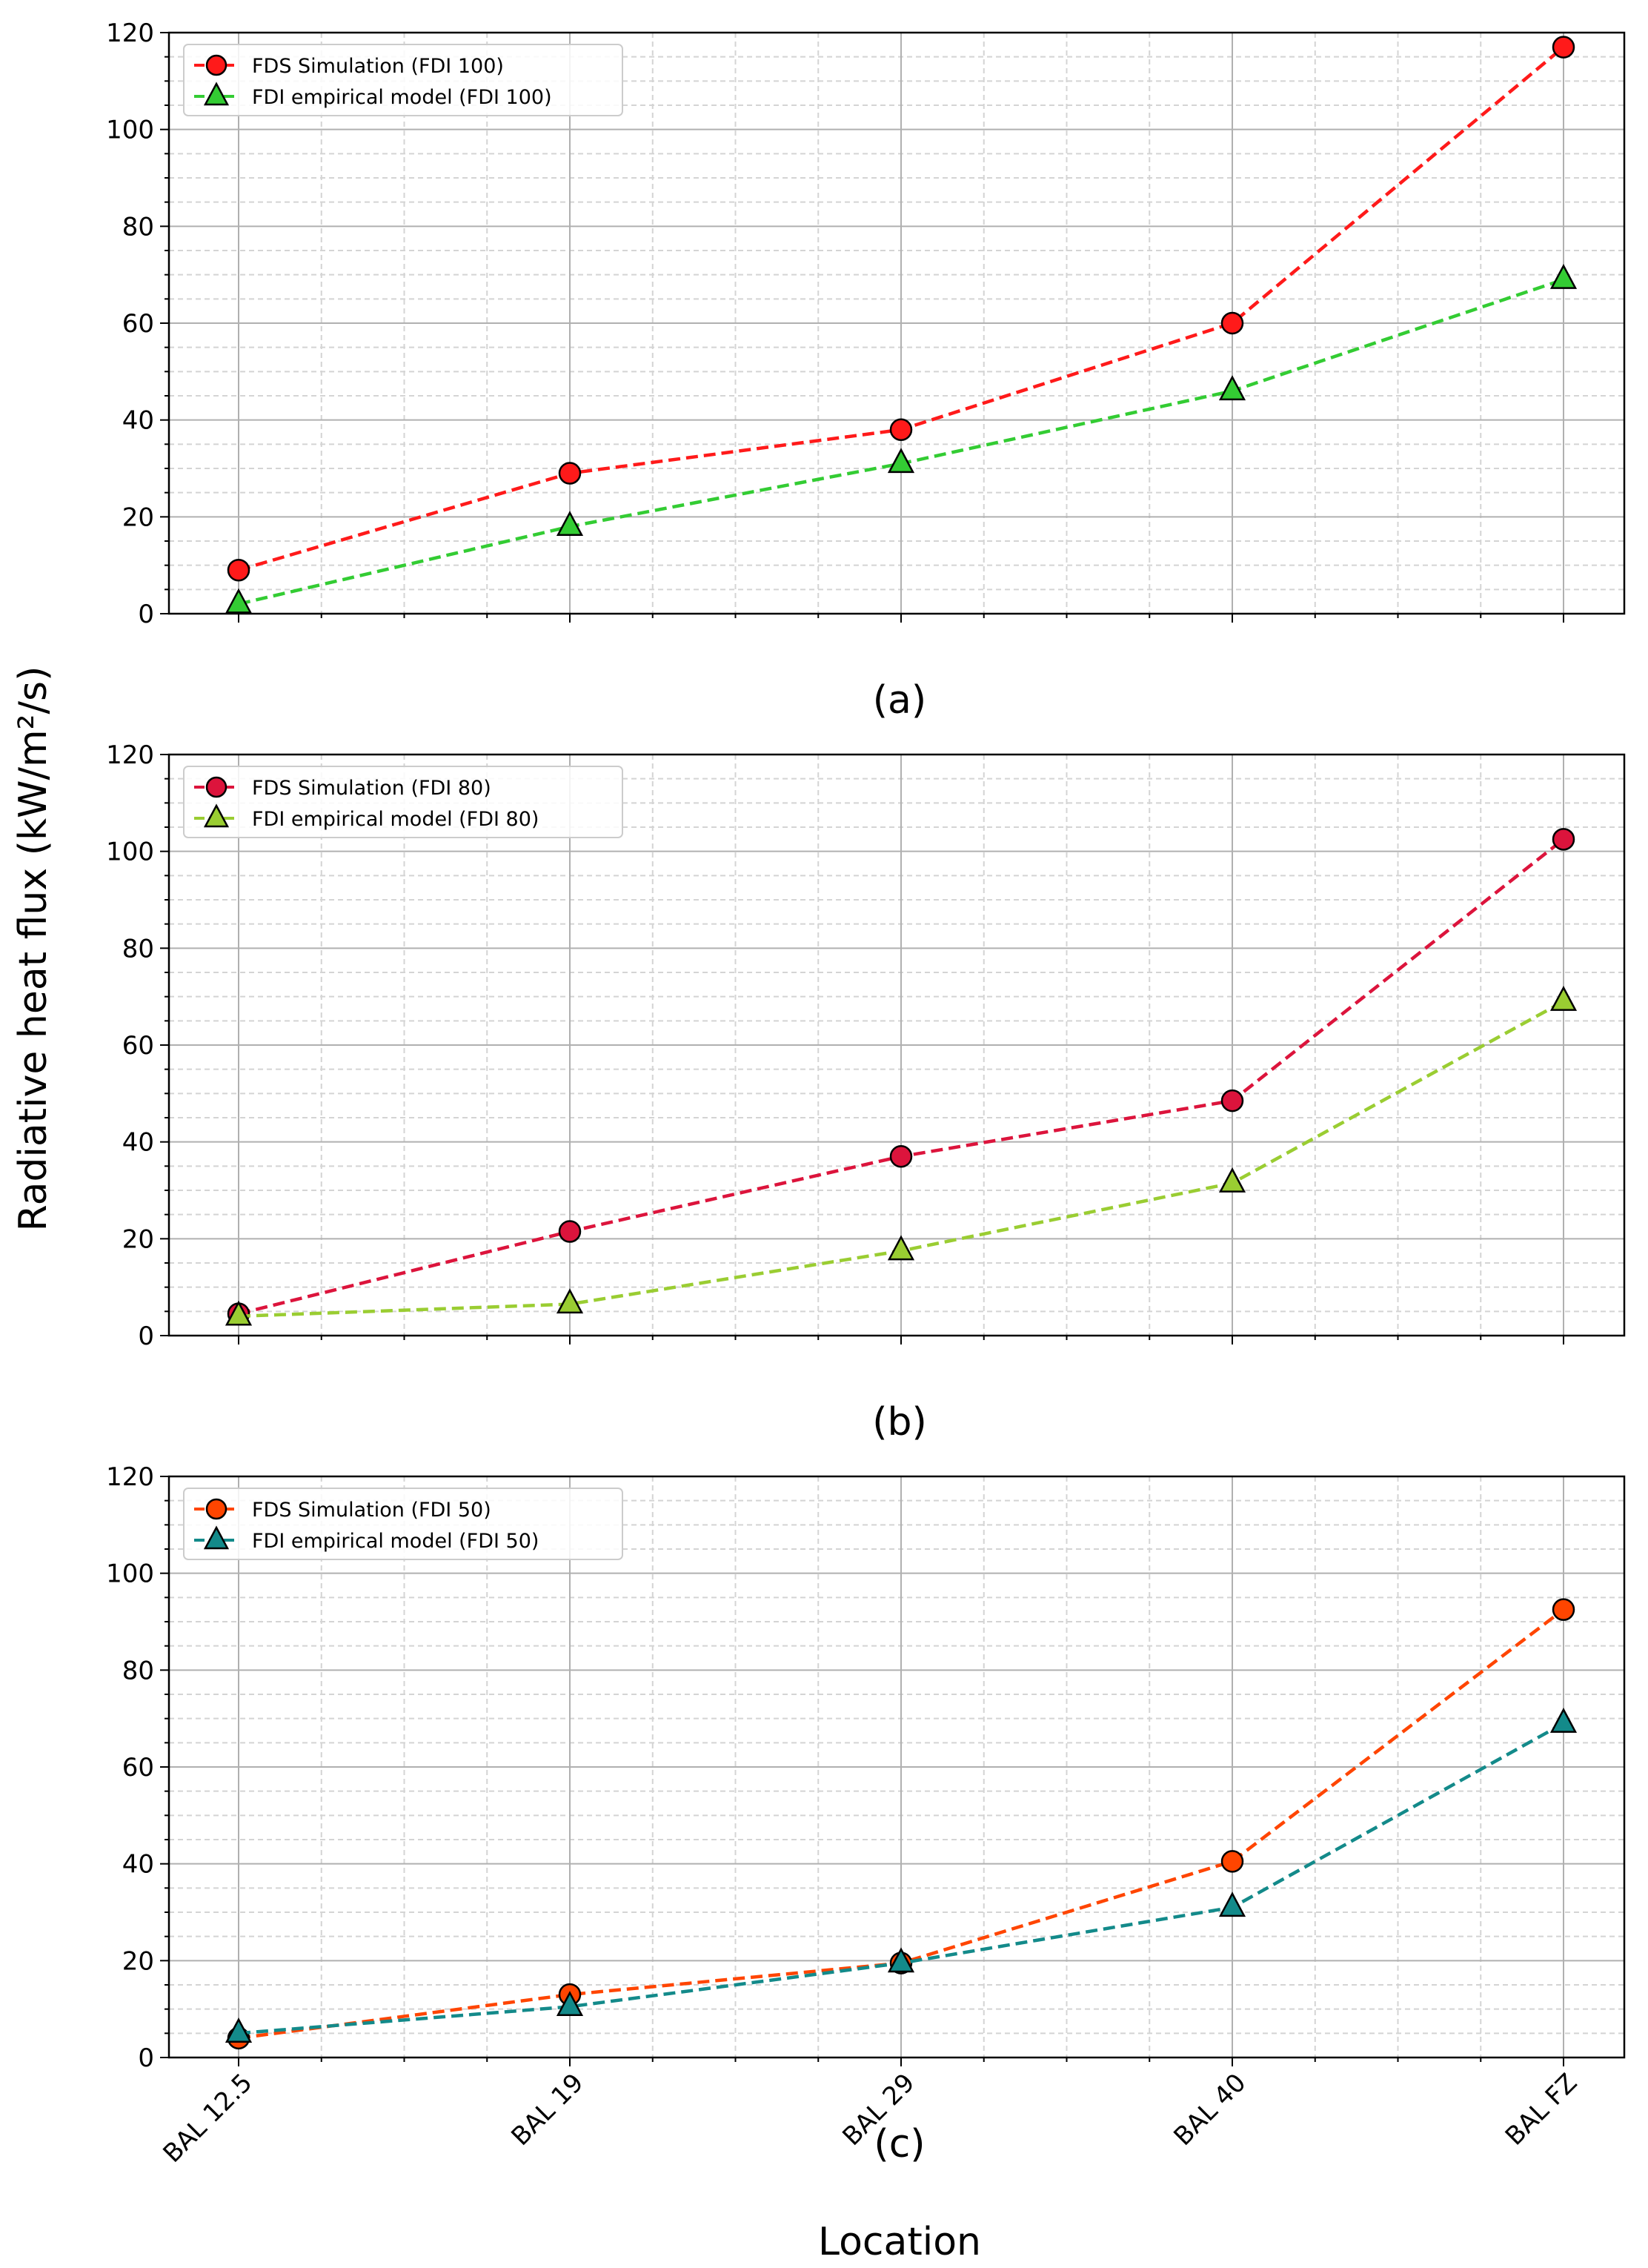 The height and width of the screenshot is (2268, 1648). What do you see at coordinates (899, 2242) in the screenshot?
I see `x-axis-label: Location` at bounding box center [899, 2242].